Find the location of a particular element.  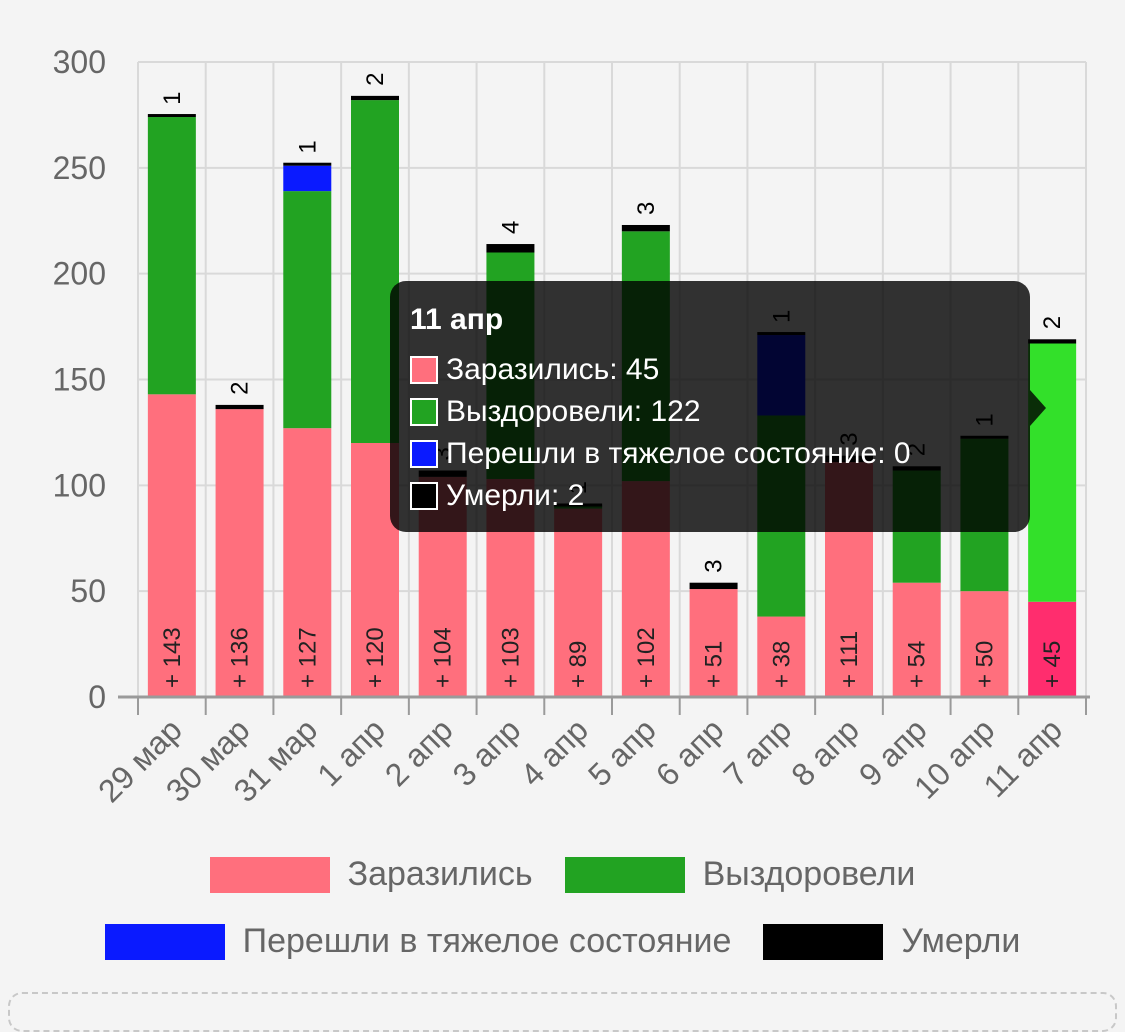

bar-value-label: + 38 is located at coordinates (781, 664).